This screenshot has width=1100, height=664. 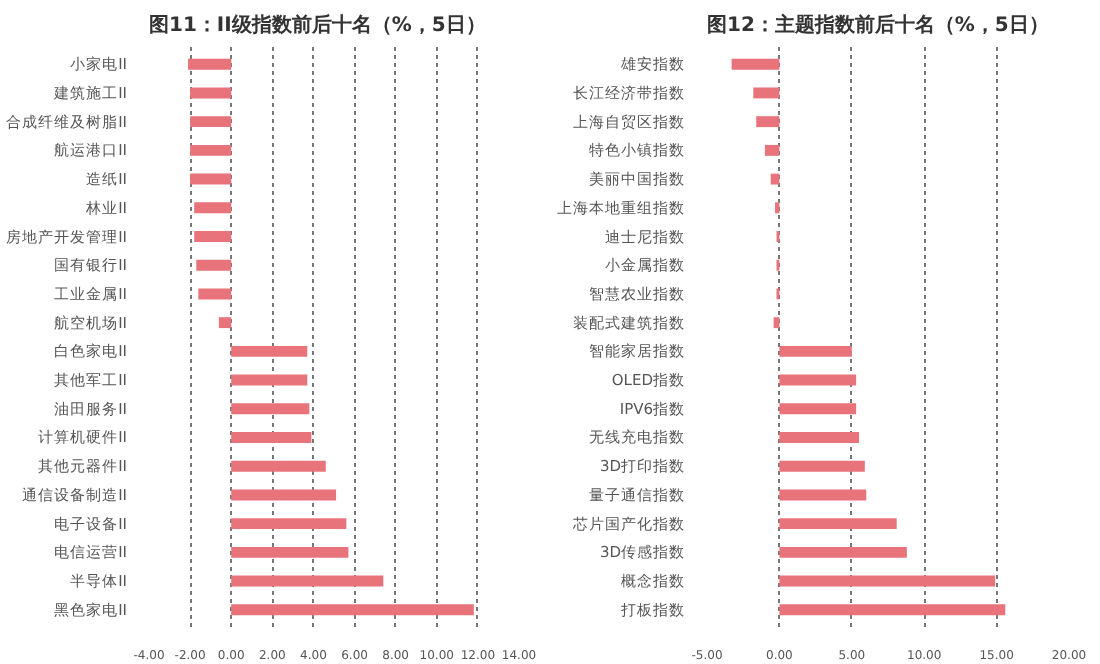 What do you see at coordinates (317, 25) in the screenshot?
I see `chart-title: 图11：II级指数前后十名（%，5日）` at bounding box center [317, 25].